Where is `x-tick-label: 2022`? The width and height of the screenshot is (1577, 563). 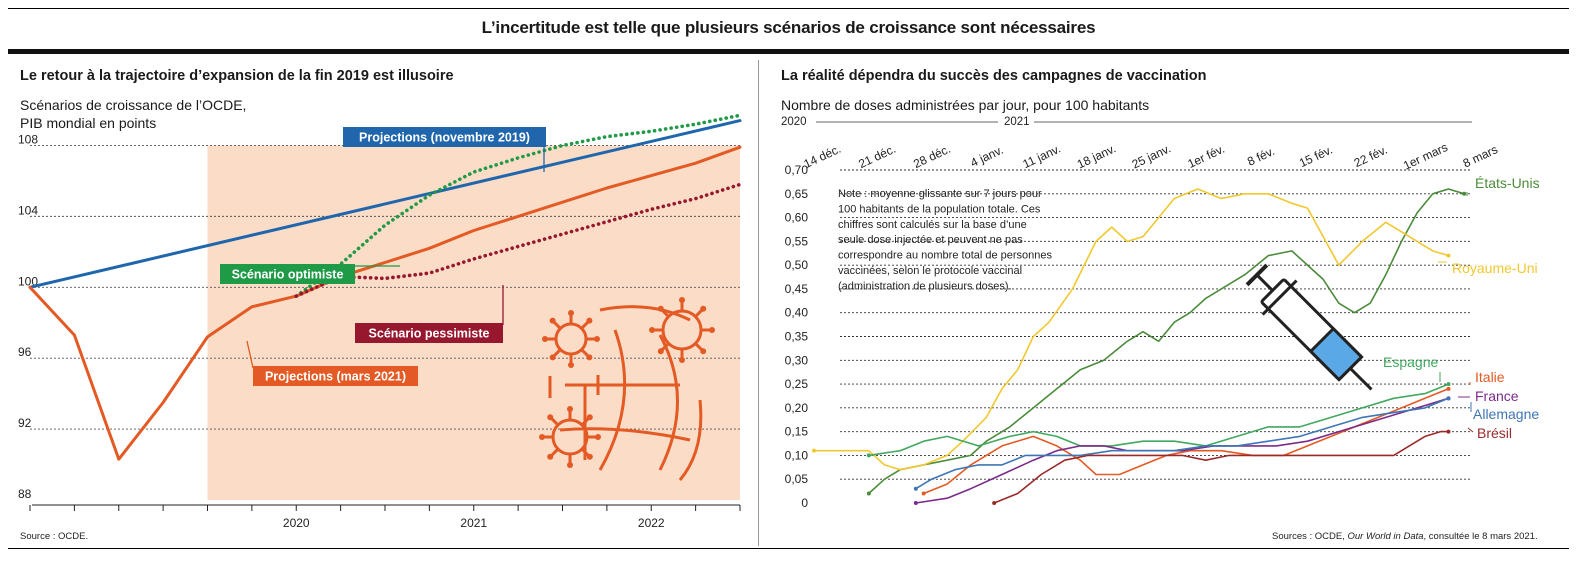 x-tick-label: 2022 is located at coordinates (651, 523).